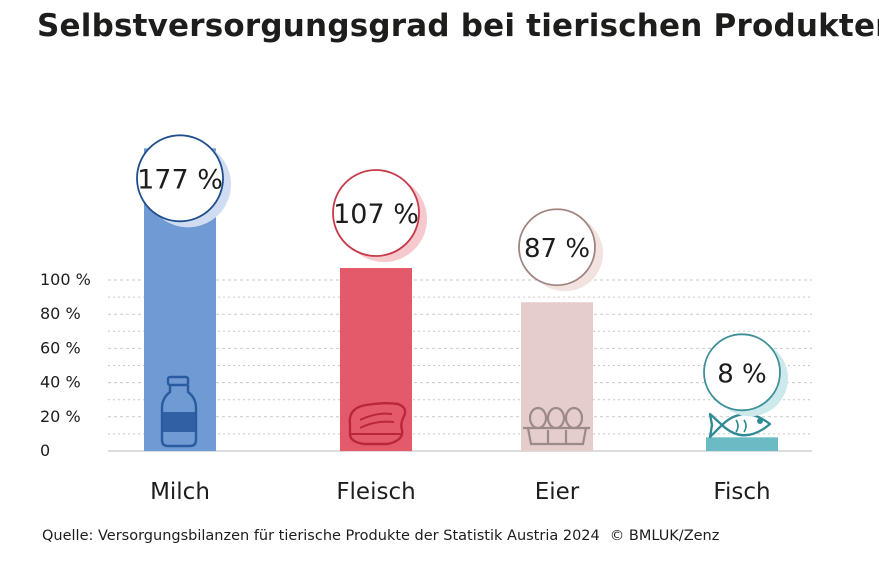 The height and width of the screenshot is (566, 879). Describe the element at coordinates (60, 347) in the screenshot. I see `y-tick-label: 60 %` at that location.